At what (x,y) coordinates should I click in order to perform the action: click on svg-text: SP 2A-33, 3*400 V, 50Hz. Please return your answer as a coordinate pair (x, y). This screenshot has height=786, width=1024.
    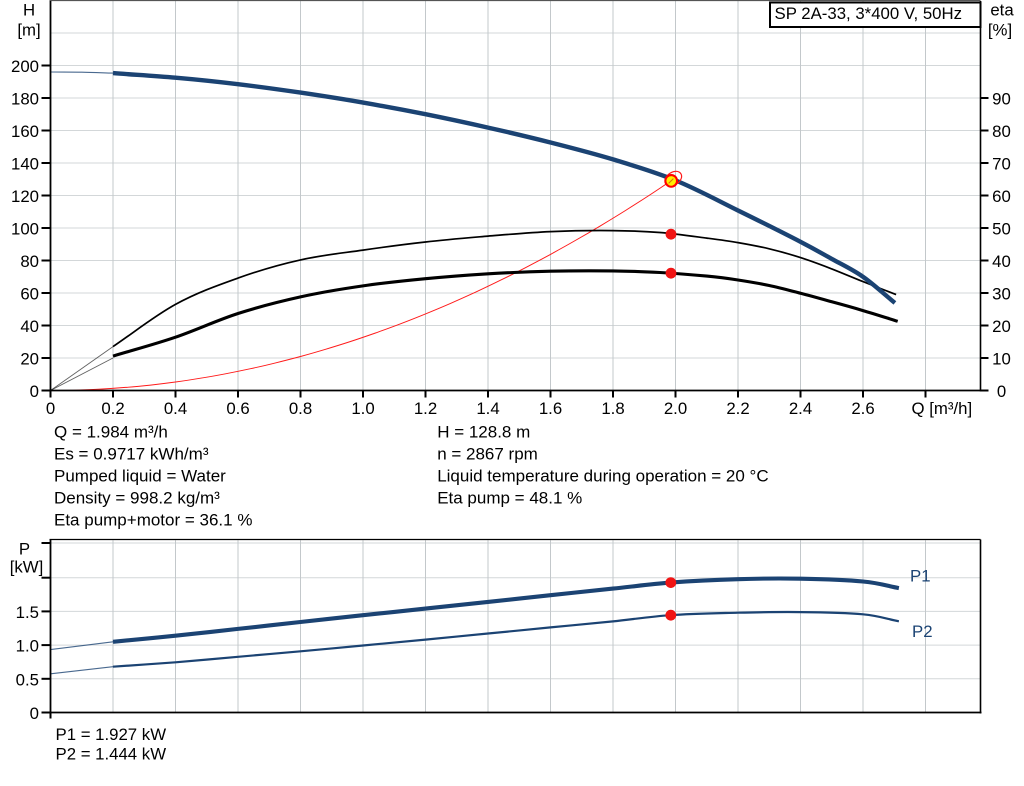
    Looking at the image, I should click on (869, 13).